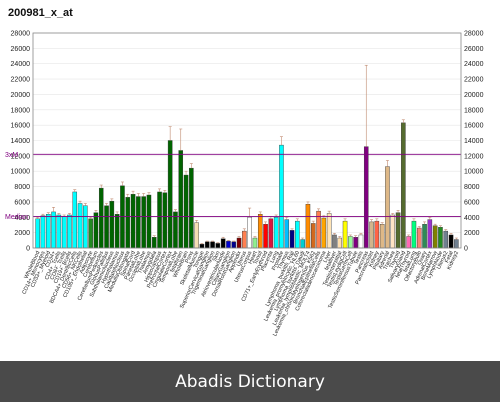  I want to click on category-label: Testis, so click(358, 258).